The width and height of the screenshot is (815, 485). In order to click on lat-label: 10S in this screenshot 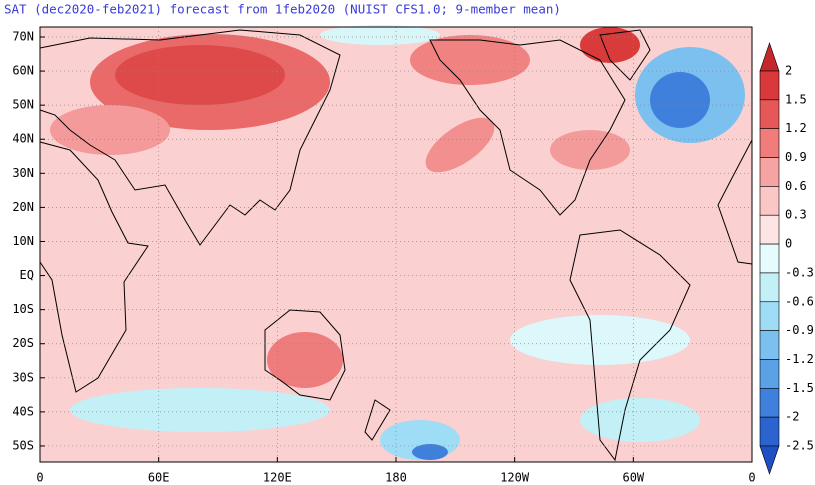, I will do `click(23, 309)`.